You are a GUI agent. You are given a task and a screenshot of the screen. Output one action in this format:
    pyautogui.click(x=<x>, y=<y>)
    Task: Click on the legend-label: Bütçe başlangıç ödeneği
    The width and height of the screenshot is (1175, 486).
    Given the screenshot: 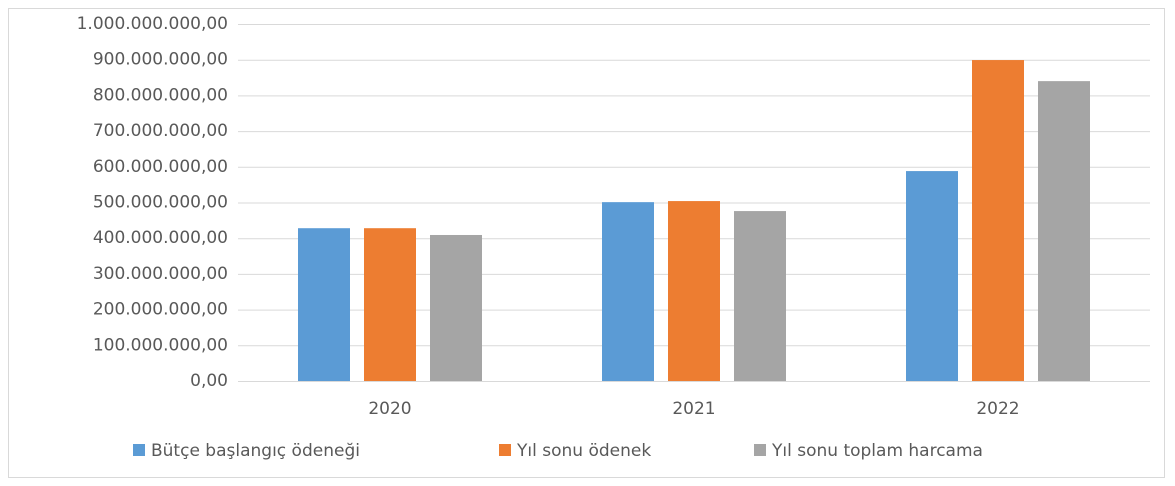 What is the action you would take?
    pyautogui.click(x=255, y=451)
    